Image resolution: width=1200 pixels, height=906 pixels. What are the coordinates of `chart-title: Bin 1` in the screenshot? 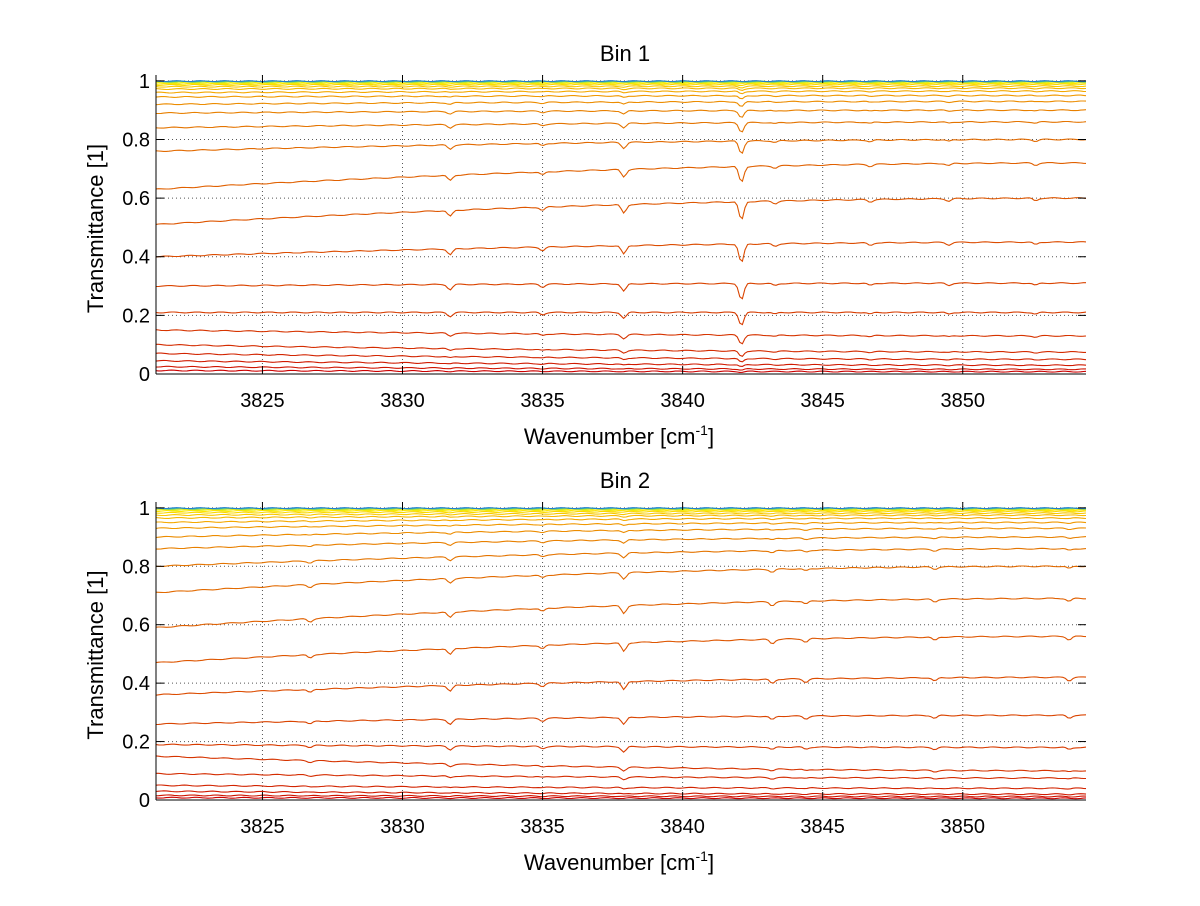 It's located at (625, 53).